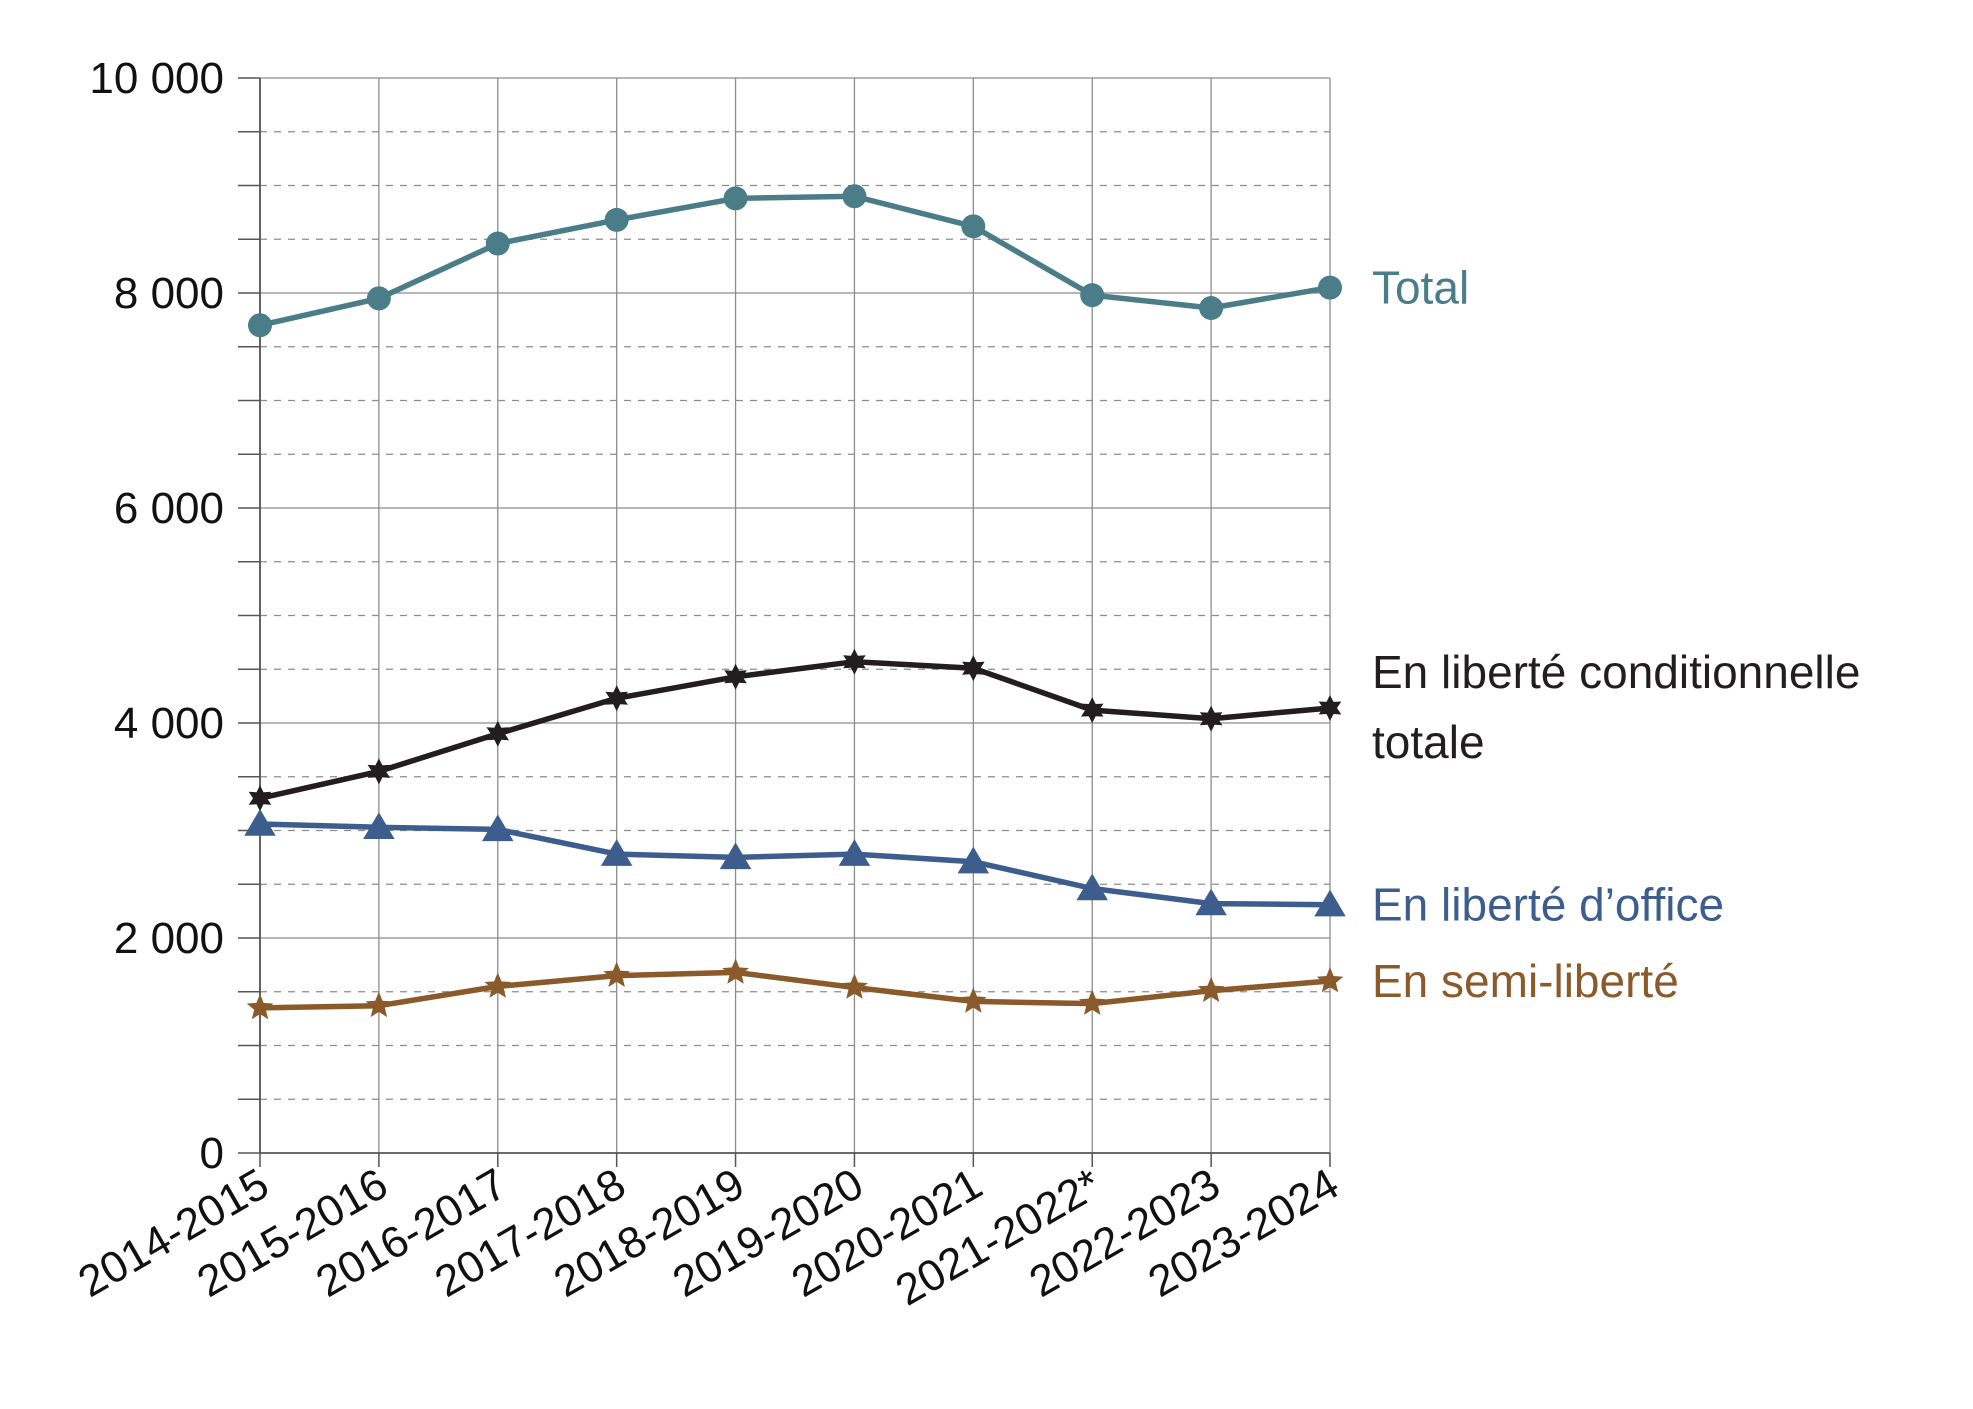 The image size is (1973, 1409). I want to click on y-tick-label: 6 000, so click(169, 508).